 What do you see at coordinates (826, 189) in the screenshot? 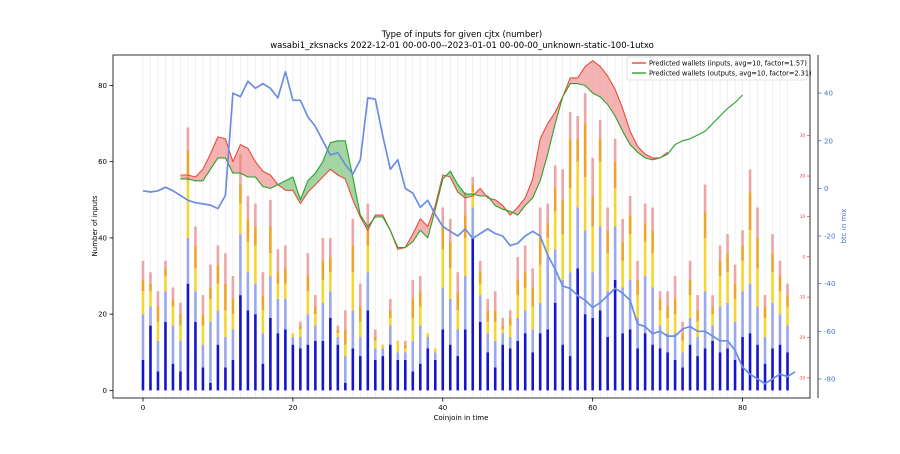
I see `y2-tick-label: 0` at bounding box center [826, 189].